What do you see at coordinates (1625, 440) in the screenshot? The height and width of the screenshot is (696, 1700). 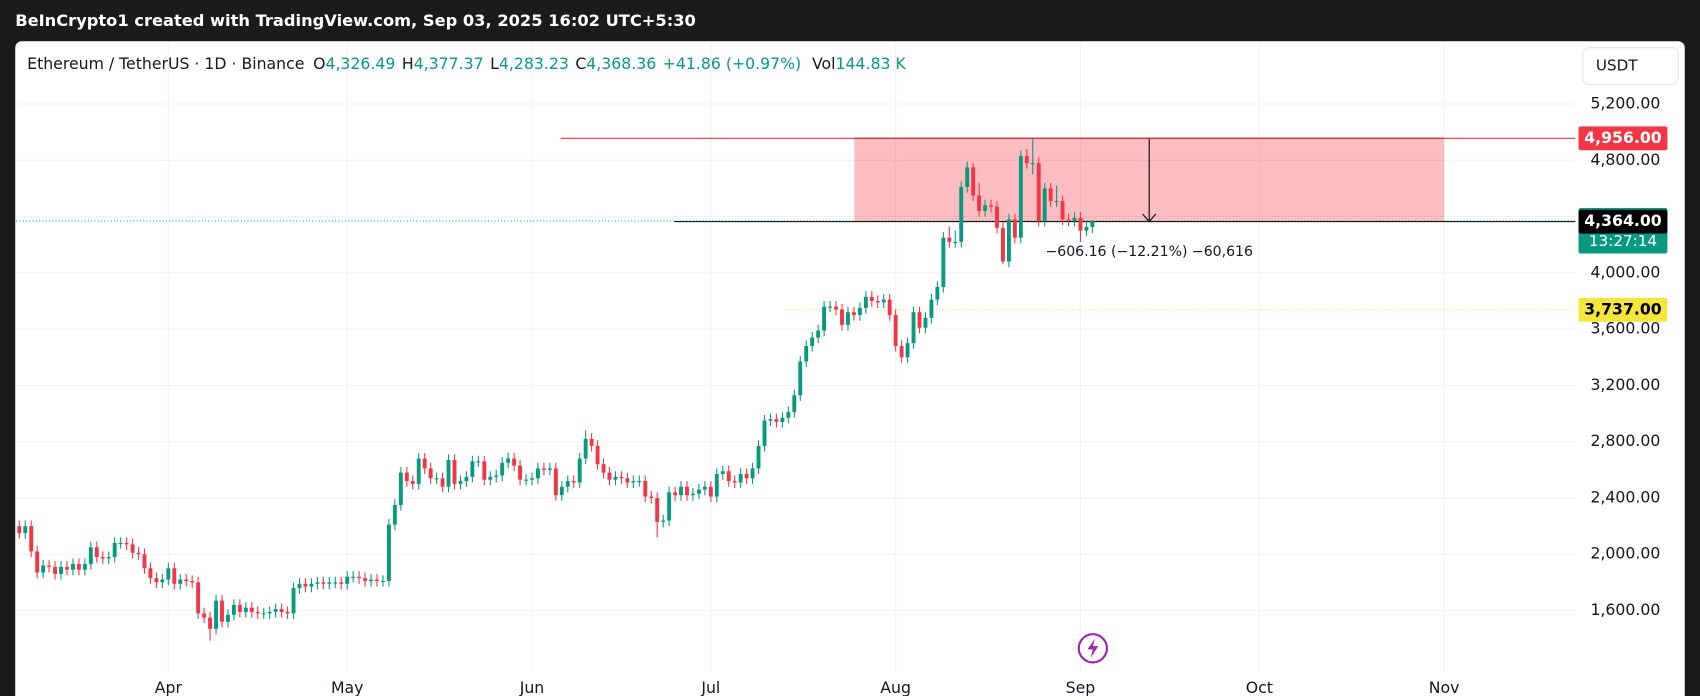 I see `y-tick-label: 2,800.00` at bounding box center [1625, 440].